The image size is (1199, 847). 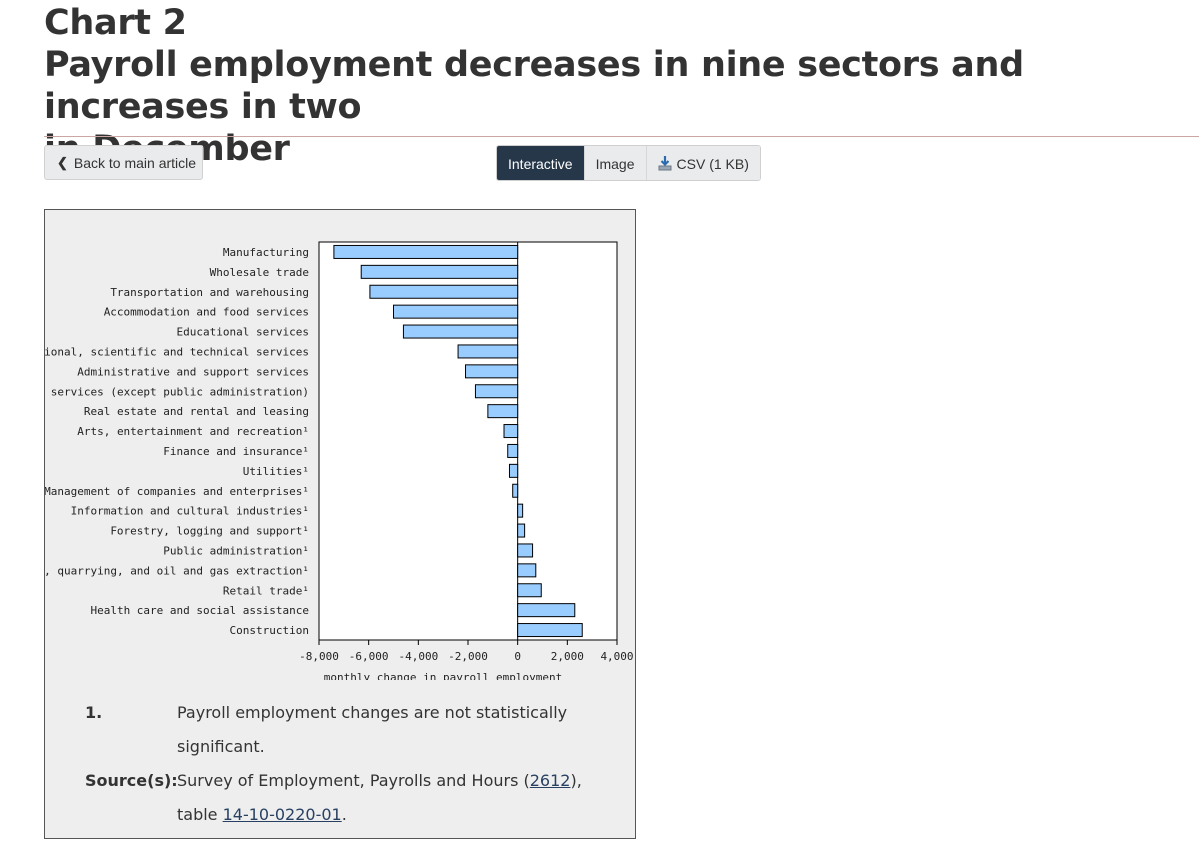 What do you see at coordinates (550, 780) in the screenshot?
I see `survey-number-link: 2612` at bounding box center [550, 780].